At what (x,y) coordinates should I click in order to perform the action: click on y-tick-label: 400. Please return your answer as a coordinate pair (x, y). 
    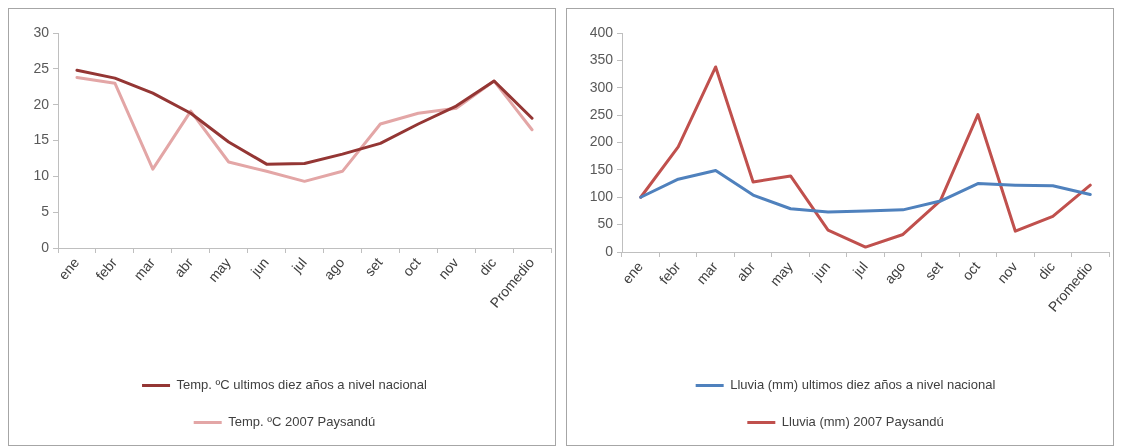
    Looking at the image, I should click on (601, 31).